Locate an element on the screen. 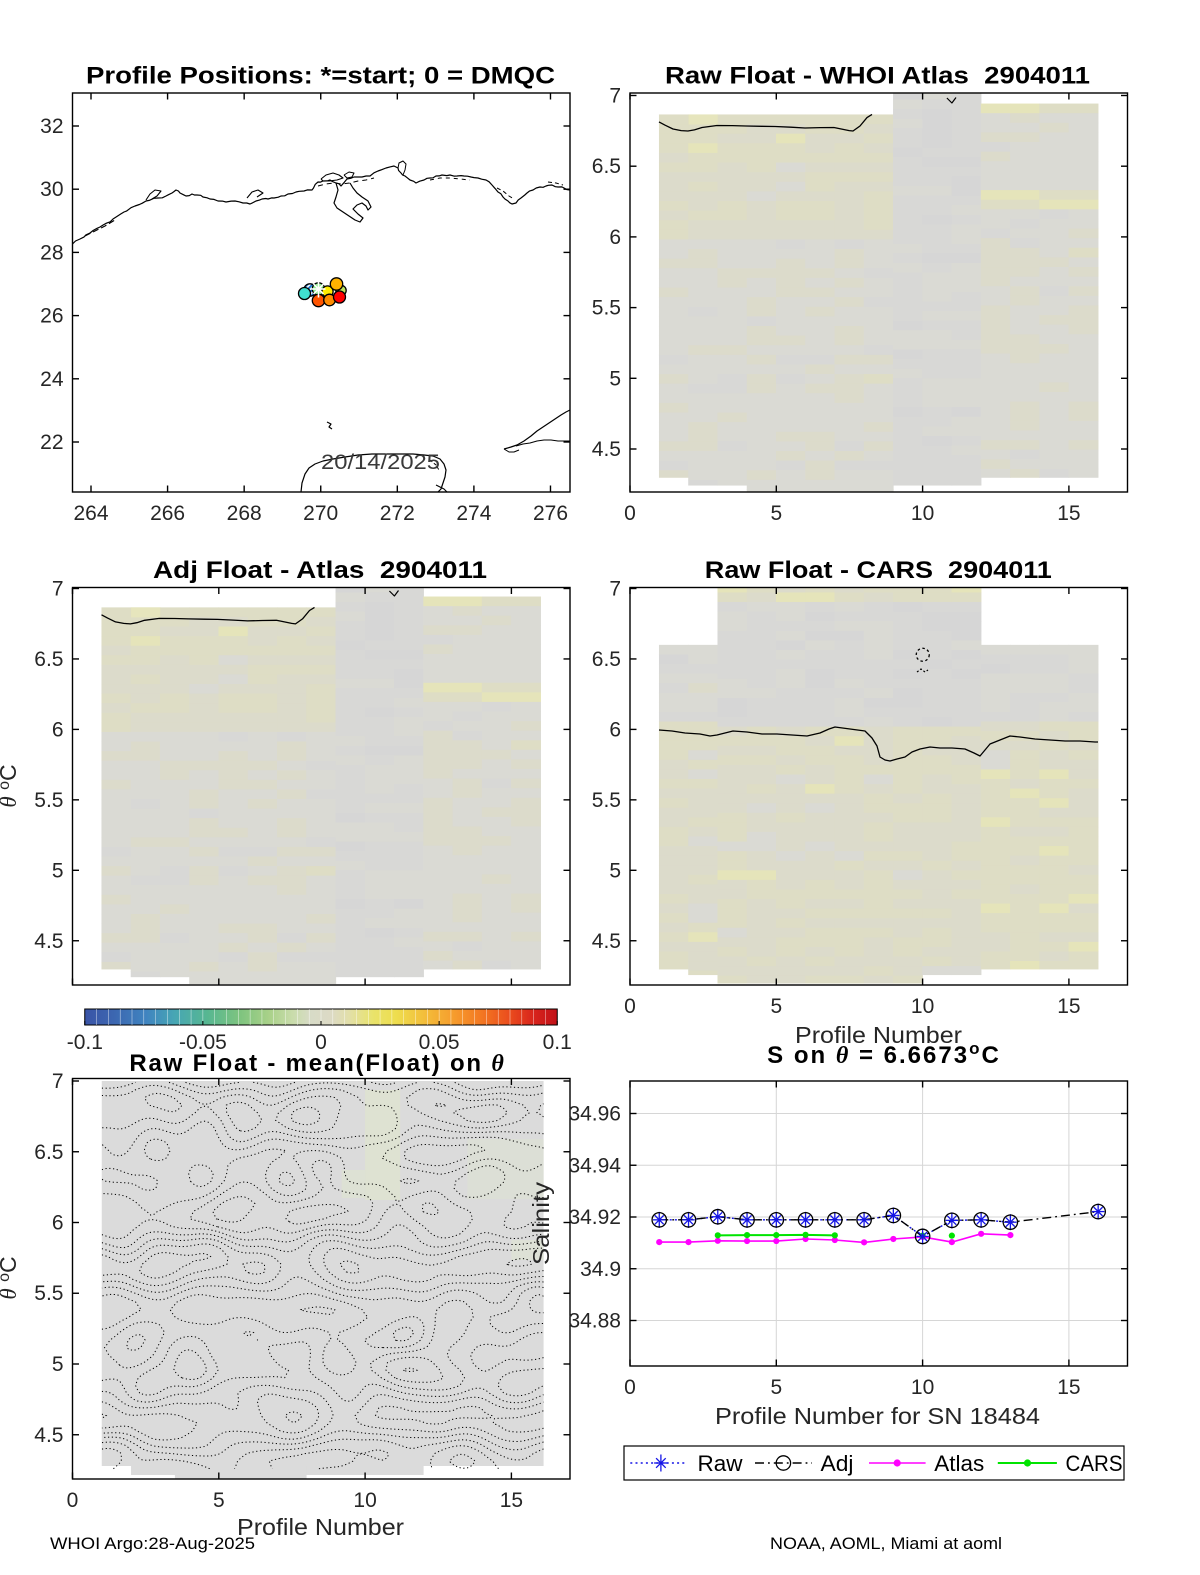 The image size is (1200, 1575). svg-text: S on θ = 6.6673oC is located at coordinates (884, 1054).